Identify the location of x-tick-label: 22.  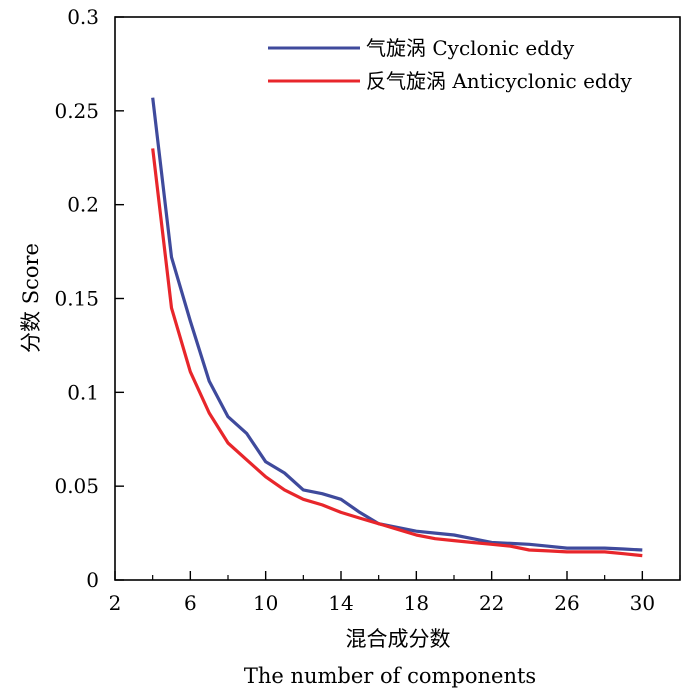
(491, 603).